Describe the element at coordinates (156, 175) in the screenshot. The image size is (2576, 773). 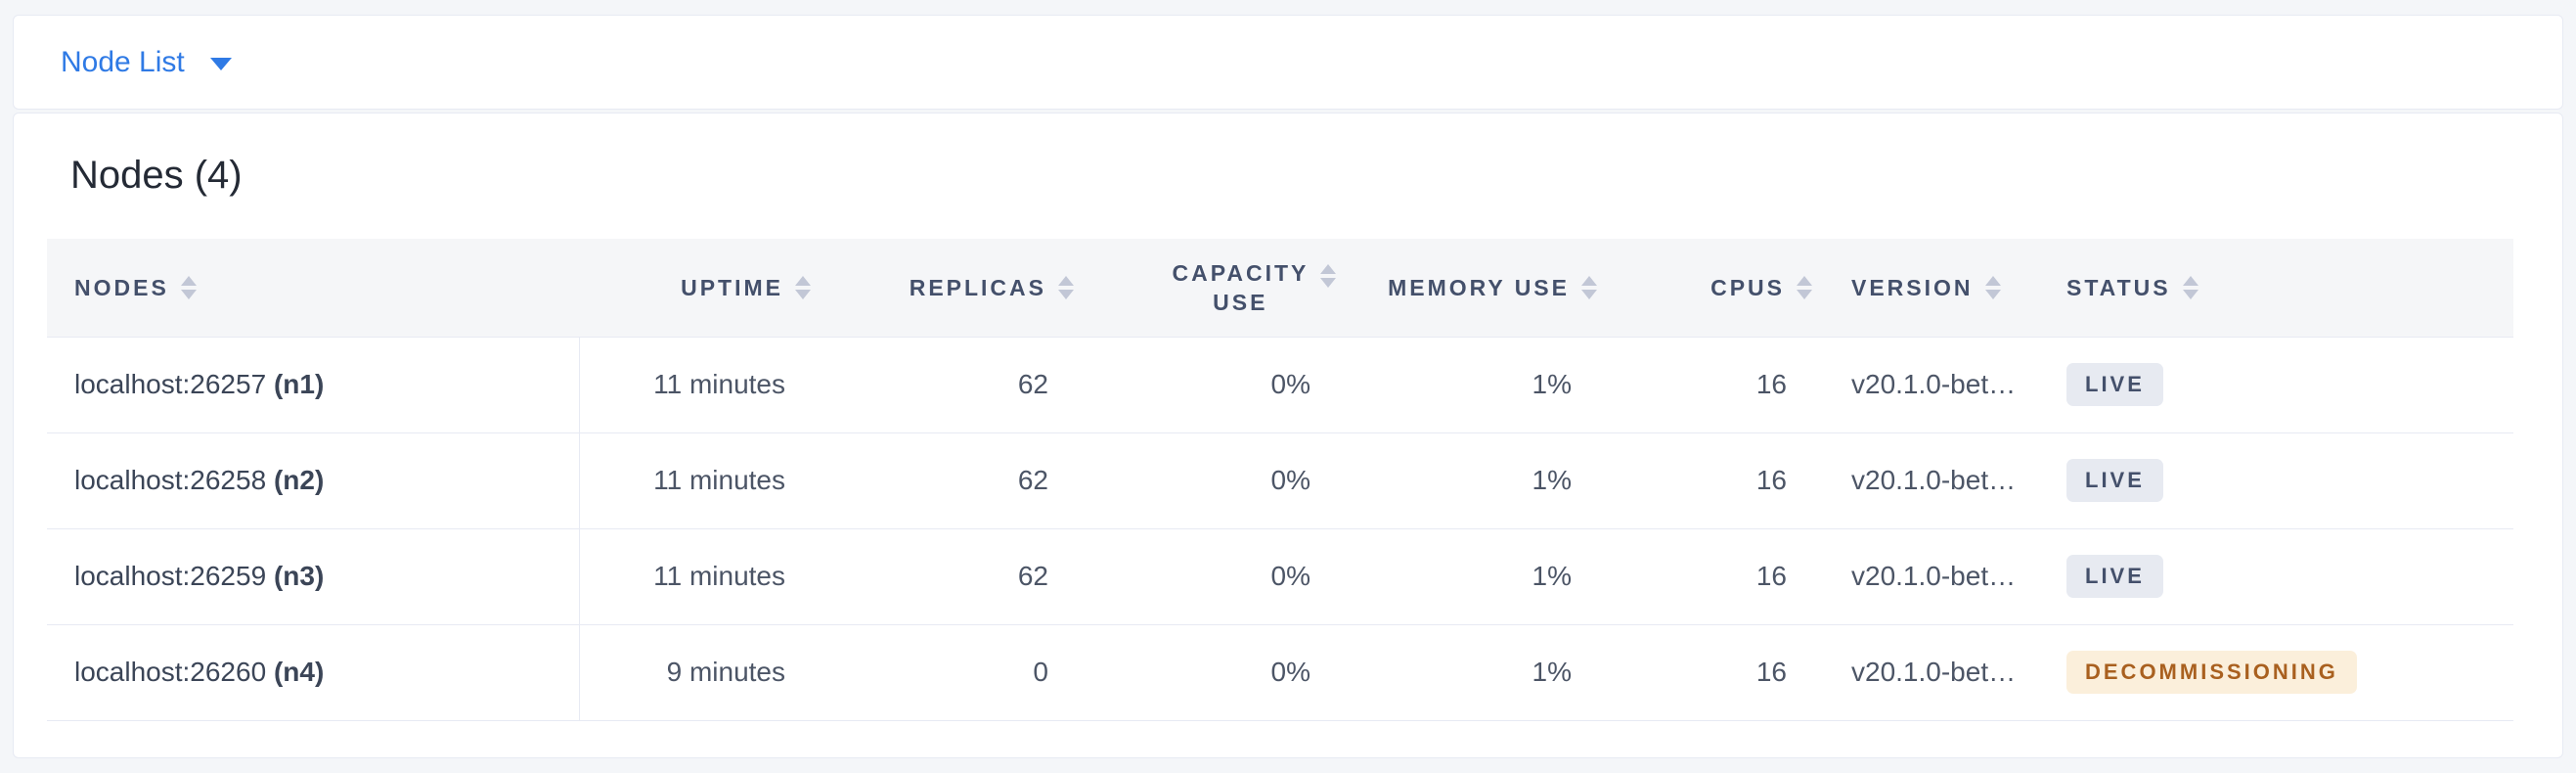
I see `page-title: Nodes (4)` at that location.